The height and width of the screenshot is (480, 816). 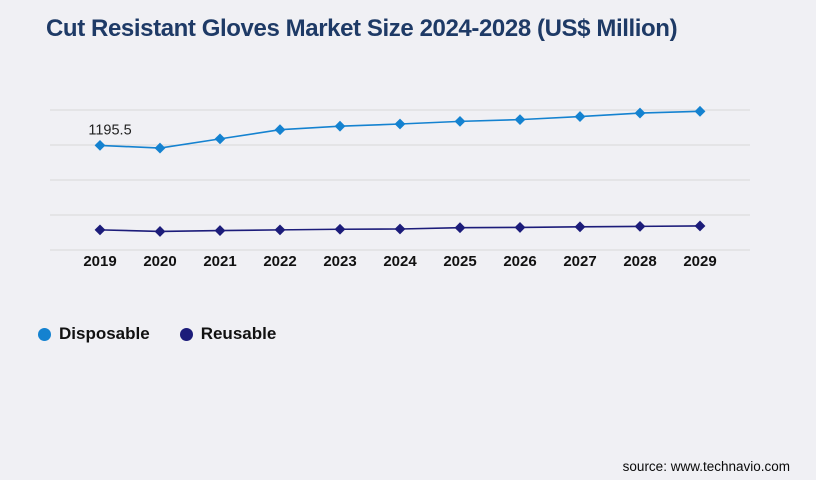 What do you see at coordinates (220, 139) in the screenshot?
I see `data-point-disposable-2021` at bounding box center [220, 139].